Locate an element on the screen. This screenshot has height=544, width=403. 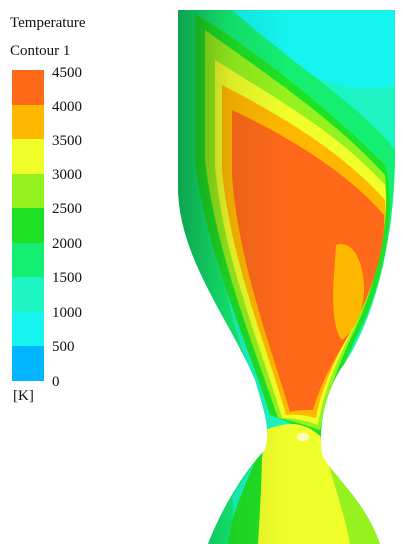
color-legend-bar is located at coordinates (28, 225).